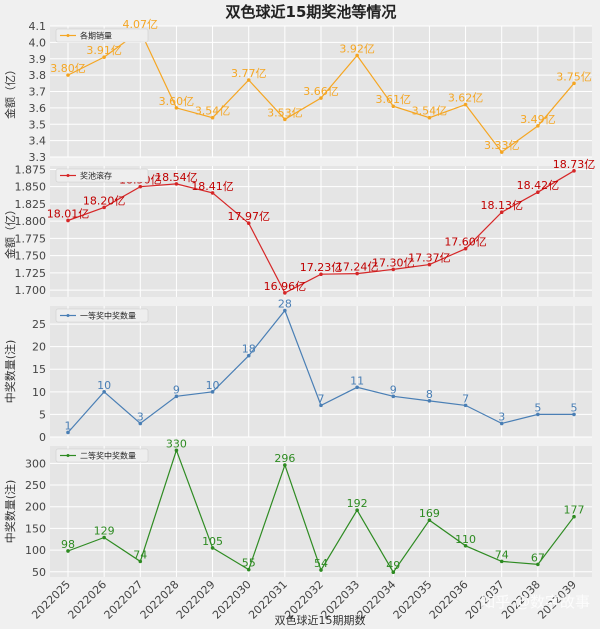 The width and height of the screenshot is (600, 629). Describe the element at coordinates (35, 507) in the screenshot. I see `y-tick-label: 200` at that location.